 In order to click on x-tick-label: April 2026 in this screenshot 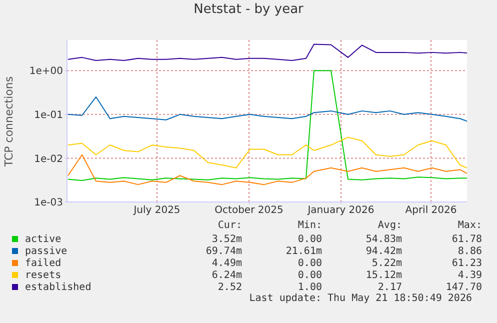, I will do `click(431, 210)`.